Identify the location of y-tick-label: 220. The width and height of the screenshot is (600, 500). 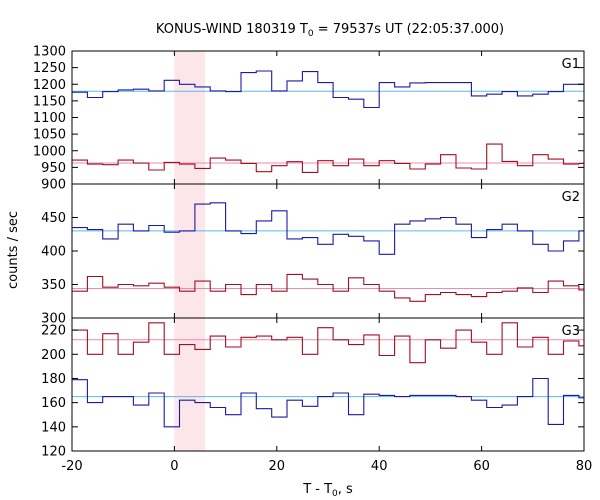
(53, 331).